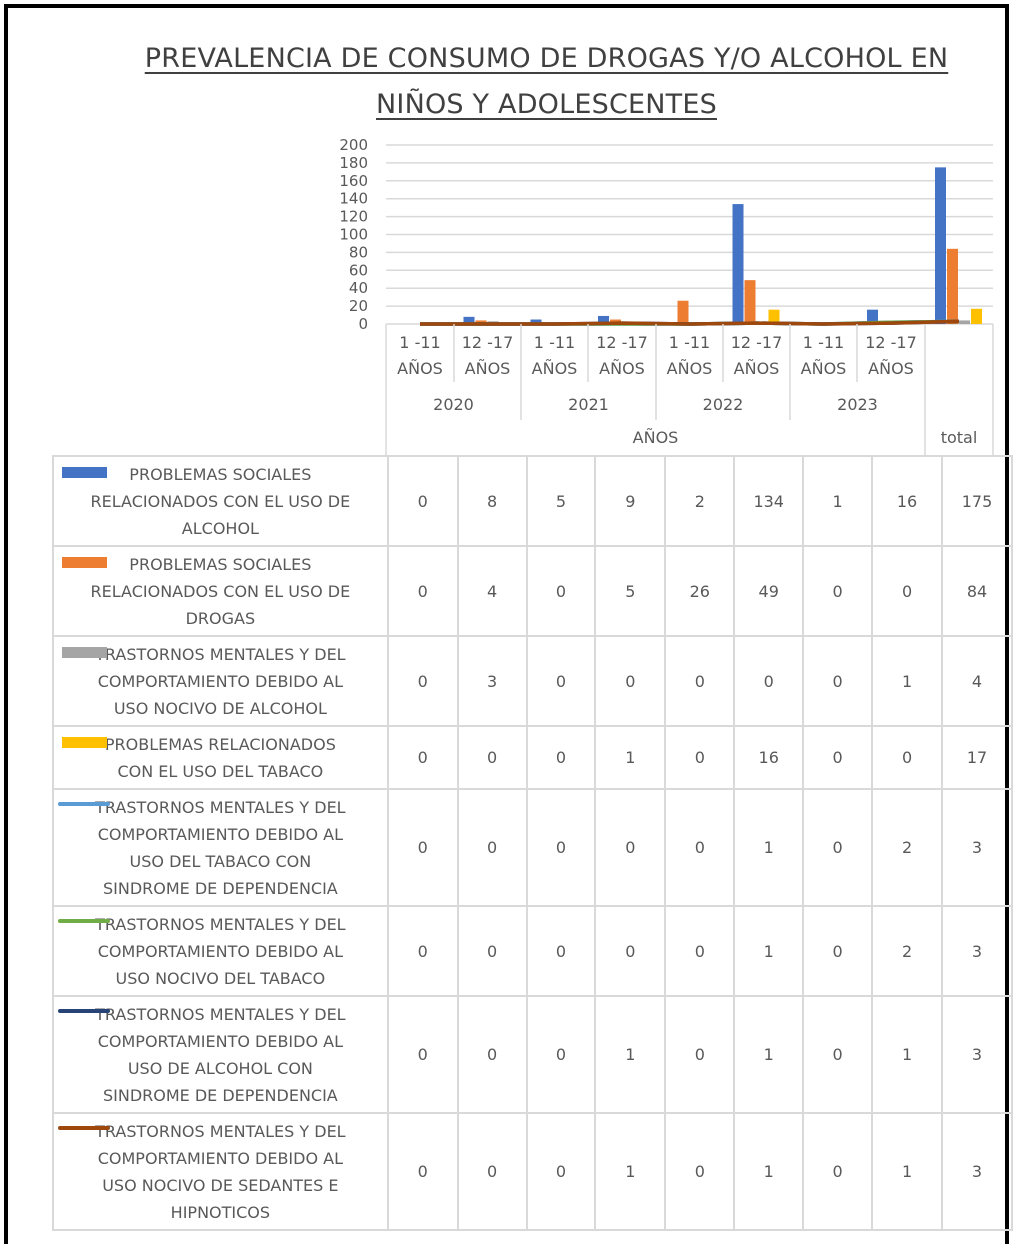  I want to click on series-name-line: USO DE ALCOHOL CON, so click(220, 1068).